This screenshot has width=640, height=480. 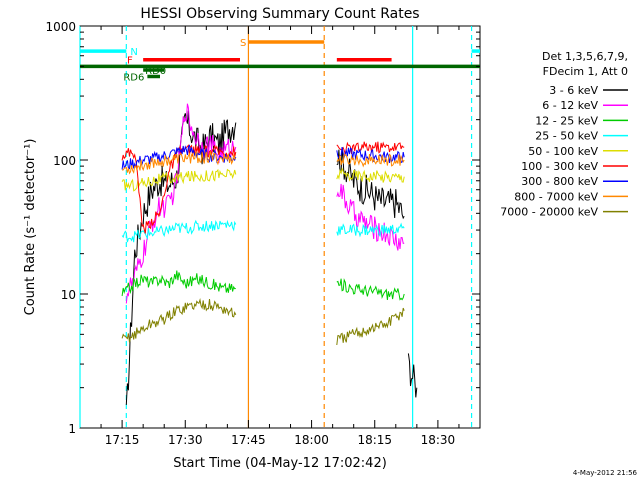 What do you see at coordinates (556, 196) in the screenshot?
I see `legend-entry: 800 - 7000 keV` at bounding box center [556, 196].